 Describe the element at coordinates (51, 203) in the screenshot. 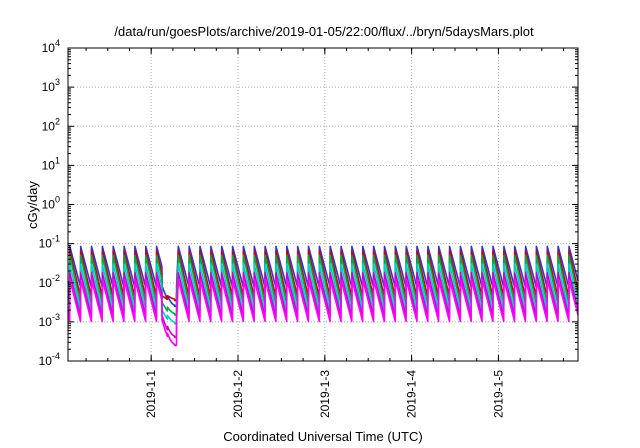

I see `y-tick-label: 10⁰` at that location.